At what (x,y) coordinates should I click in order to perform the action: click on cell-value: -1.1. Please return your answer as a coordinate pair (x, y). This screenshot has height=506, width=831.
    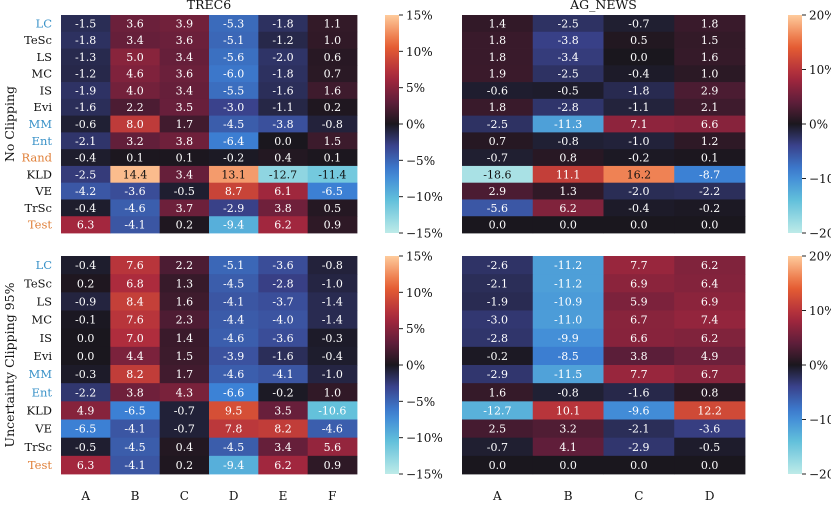
    Looking at the image, I should click on (282, 107).